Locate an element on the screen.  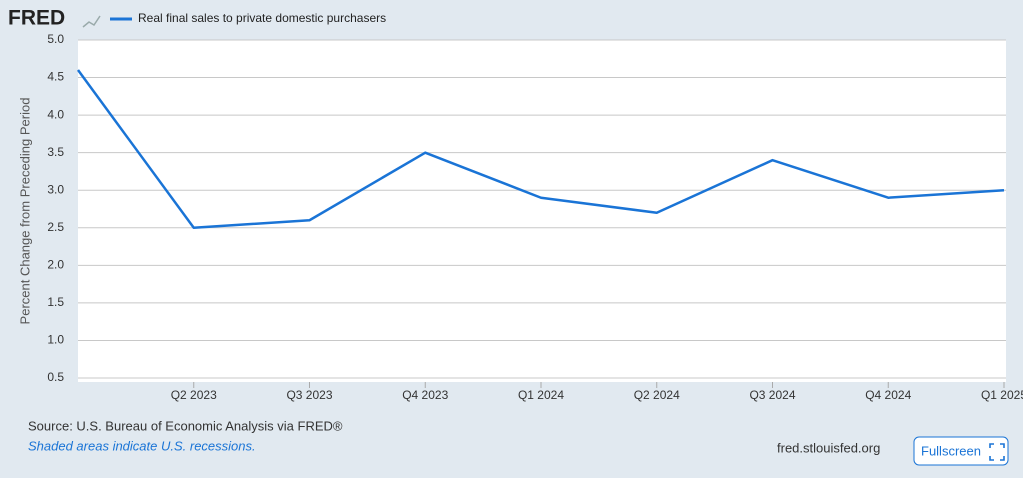
x-tick-label: Q4 2023 is located at coordinates (425, 395).